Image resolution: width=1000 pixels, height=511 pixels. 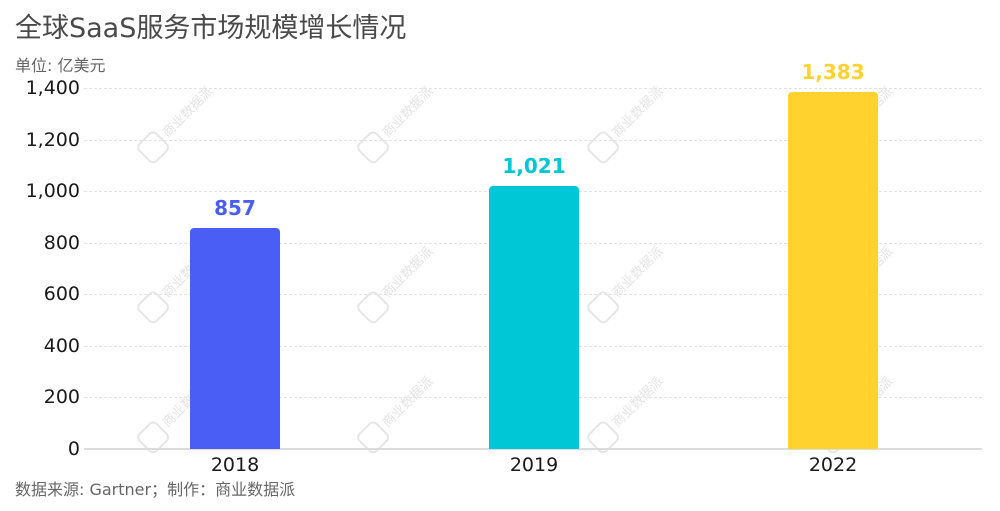 I want to click on x-axis-line, so click(x=533, y=449).